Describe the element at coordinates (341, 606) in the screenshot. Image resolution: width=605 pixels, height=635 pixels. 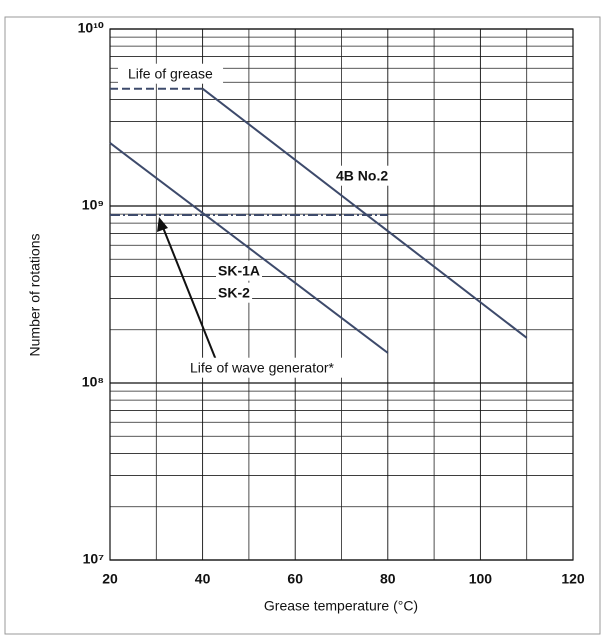
I see `x-axis-label: Grease temperature (°C)` at that location.